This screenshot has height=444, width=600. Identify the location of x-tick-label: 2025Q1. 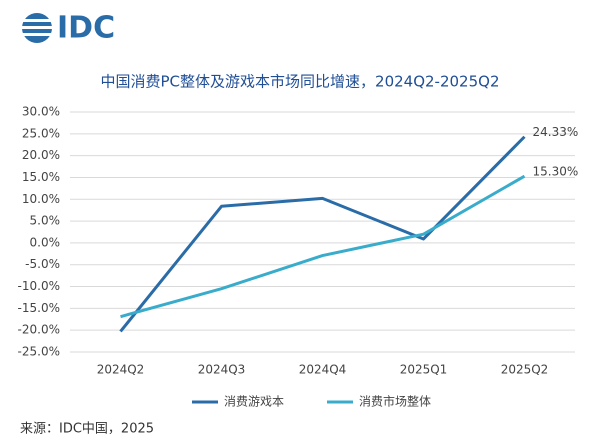
(424, 370).